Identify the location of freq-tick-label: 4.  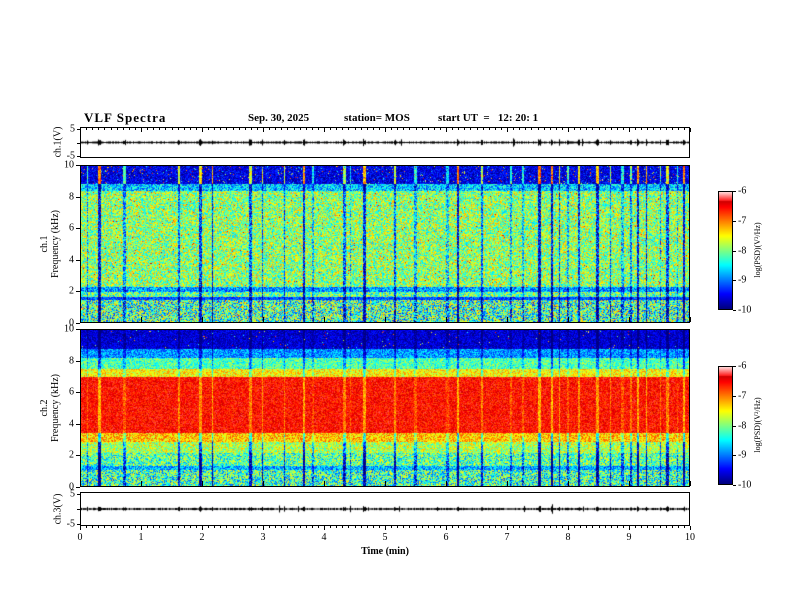
(71, 260).